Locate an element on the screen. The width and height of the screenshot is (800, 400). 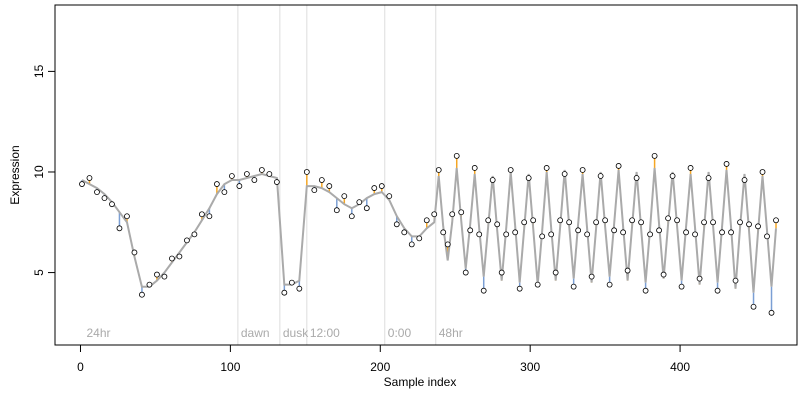
x-axis-label: Sample index is located at coordinates (420, 382).